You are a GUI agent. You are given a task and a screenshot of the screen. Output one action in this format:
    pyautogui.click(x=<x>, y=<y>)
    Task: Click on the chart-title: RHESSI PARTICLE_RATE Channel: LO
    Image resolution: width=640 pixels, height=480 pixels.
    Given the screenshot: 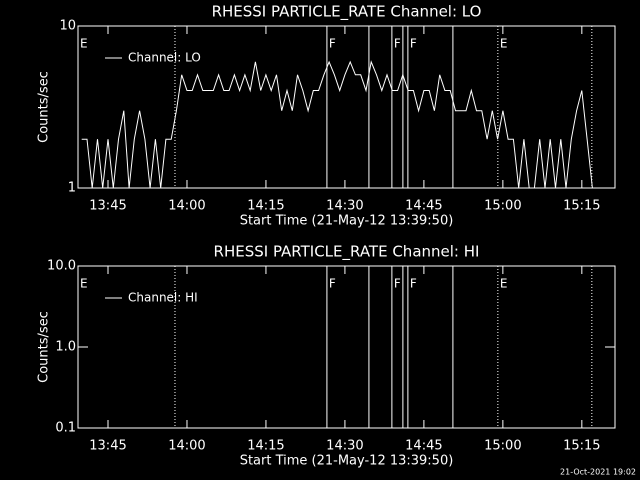 What is the action you would take?
    pyautogui.click(x=347, y=12)
    